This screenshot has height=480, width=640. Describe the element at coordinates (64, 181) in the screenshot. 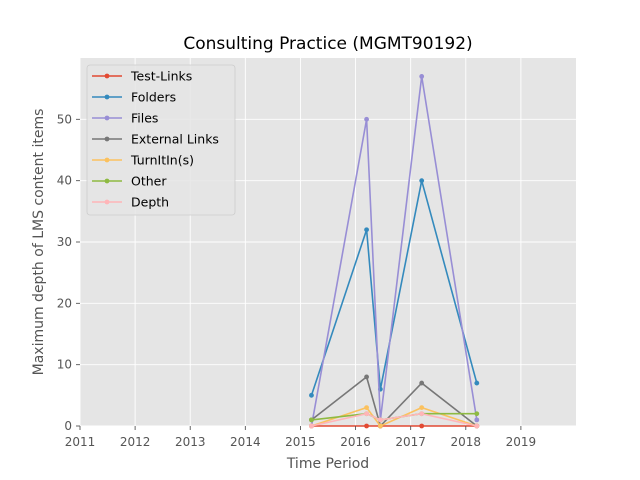

I see `y-tick-label: 40` at that location.